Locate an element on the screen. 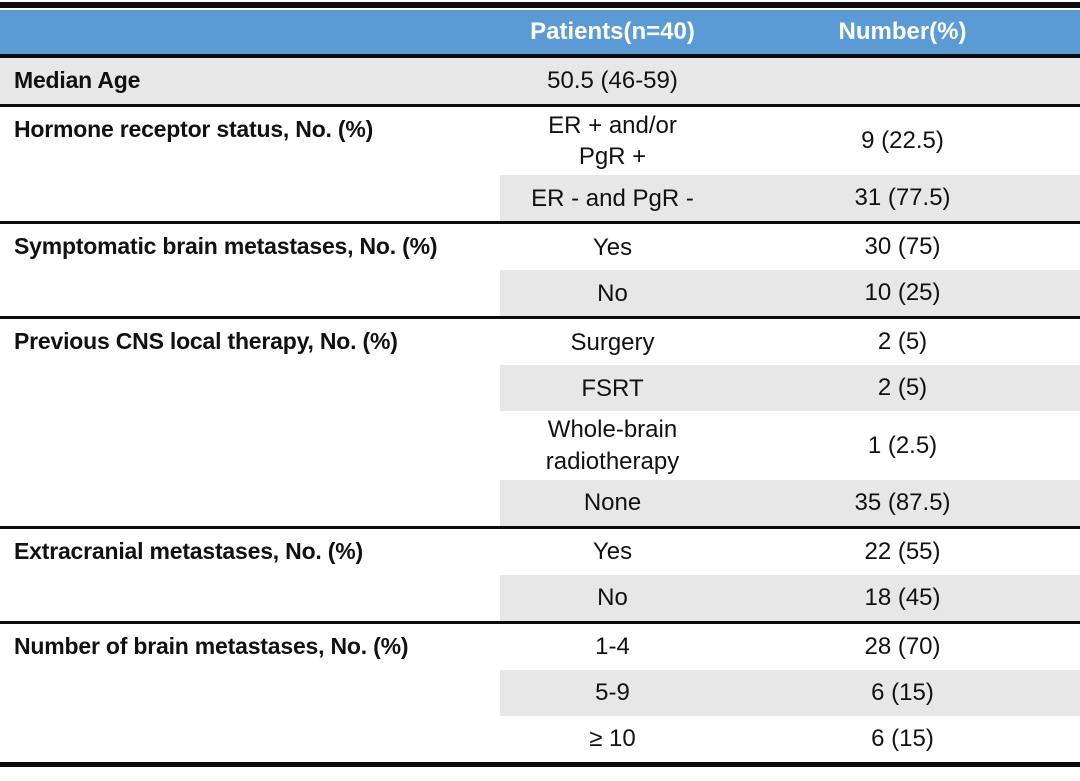 The image size is (1080, 781). patients-value-cell: ER - and PgR - is located at coordinates (612, 198).